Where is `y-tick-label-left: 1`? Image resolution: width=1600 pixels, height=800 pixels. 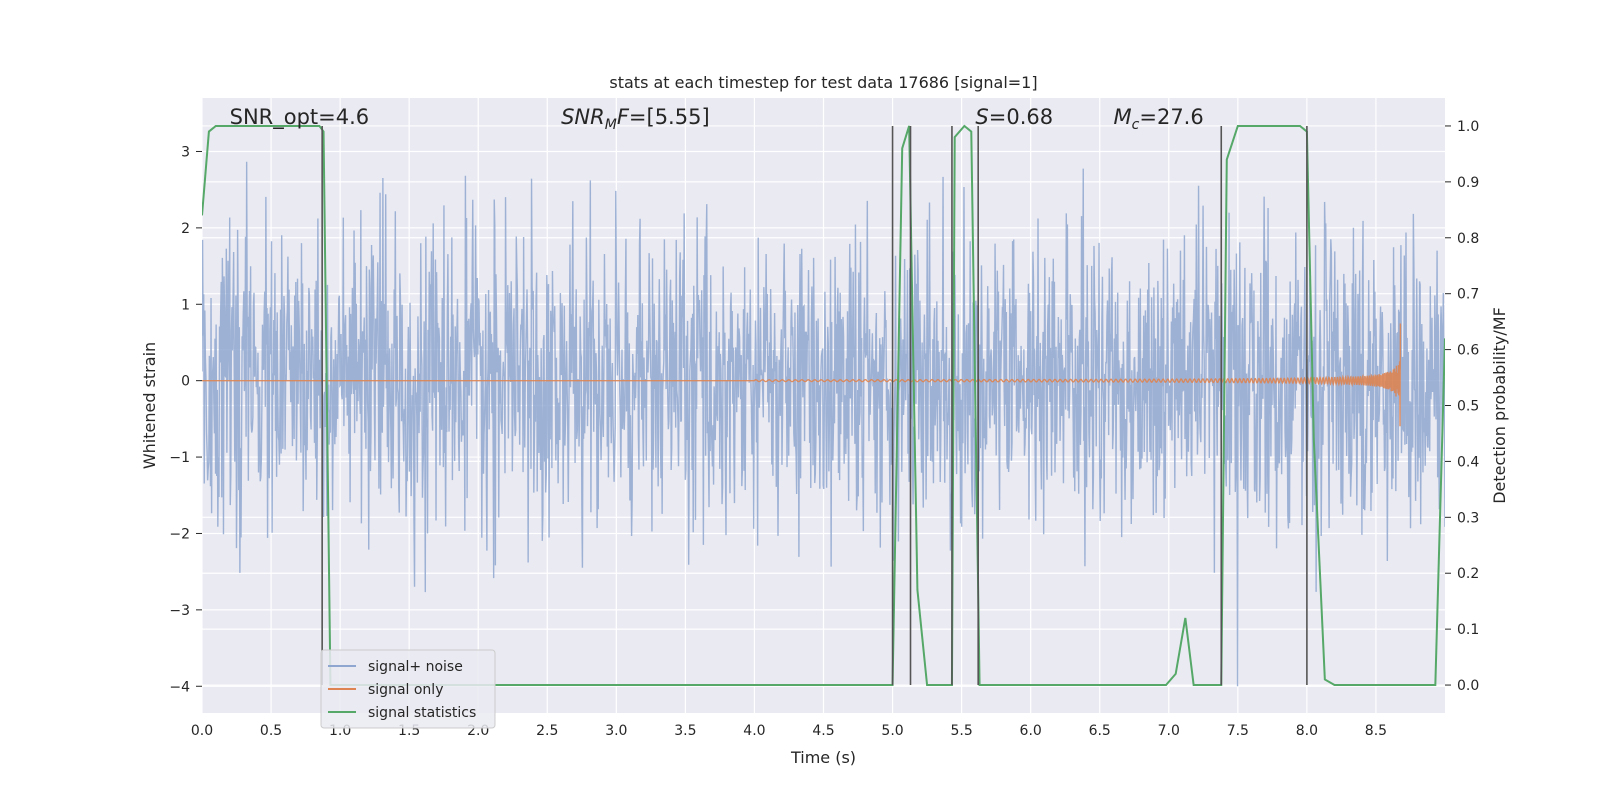 y-tick-label-left: 1 is located at coordinates (185, 305).